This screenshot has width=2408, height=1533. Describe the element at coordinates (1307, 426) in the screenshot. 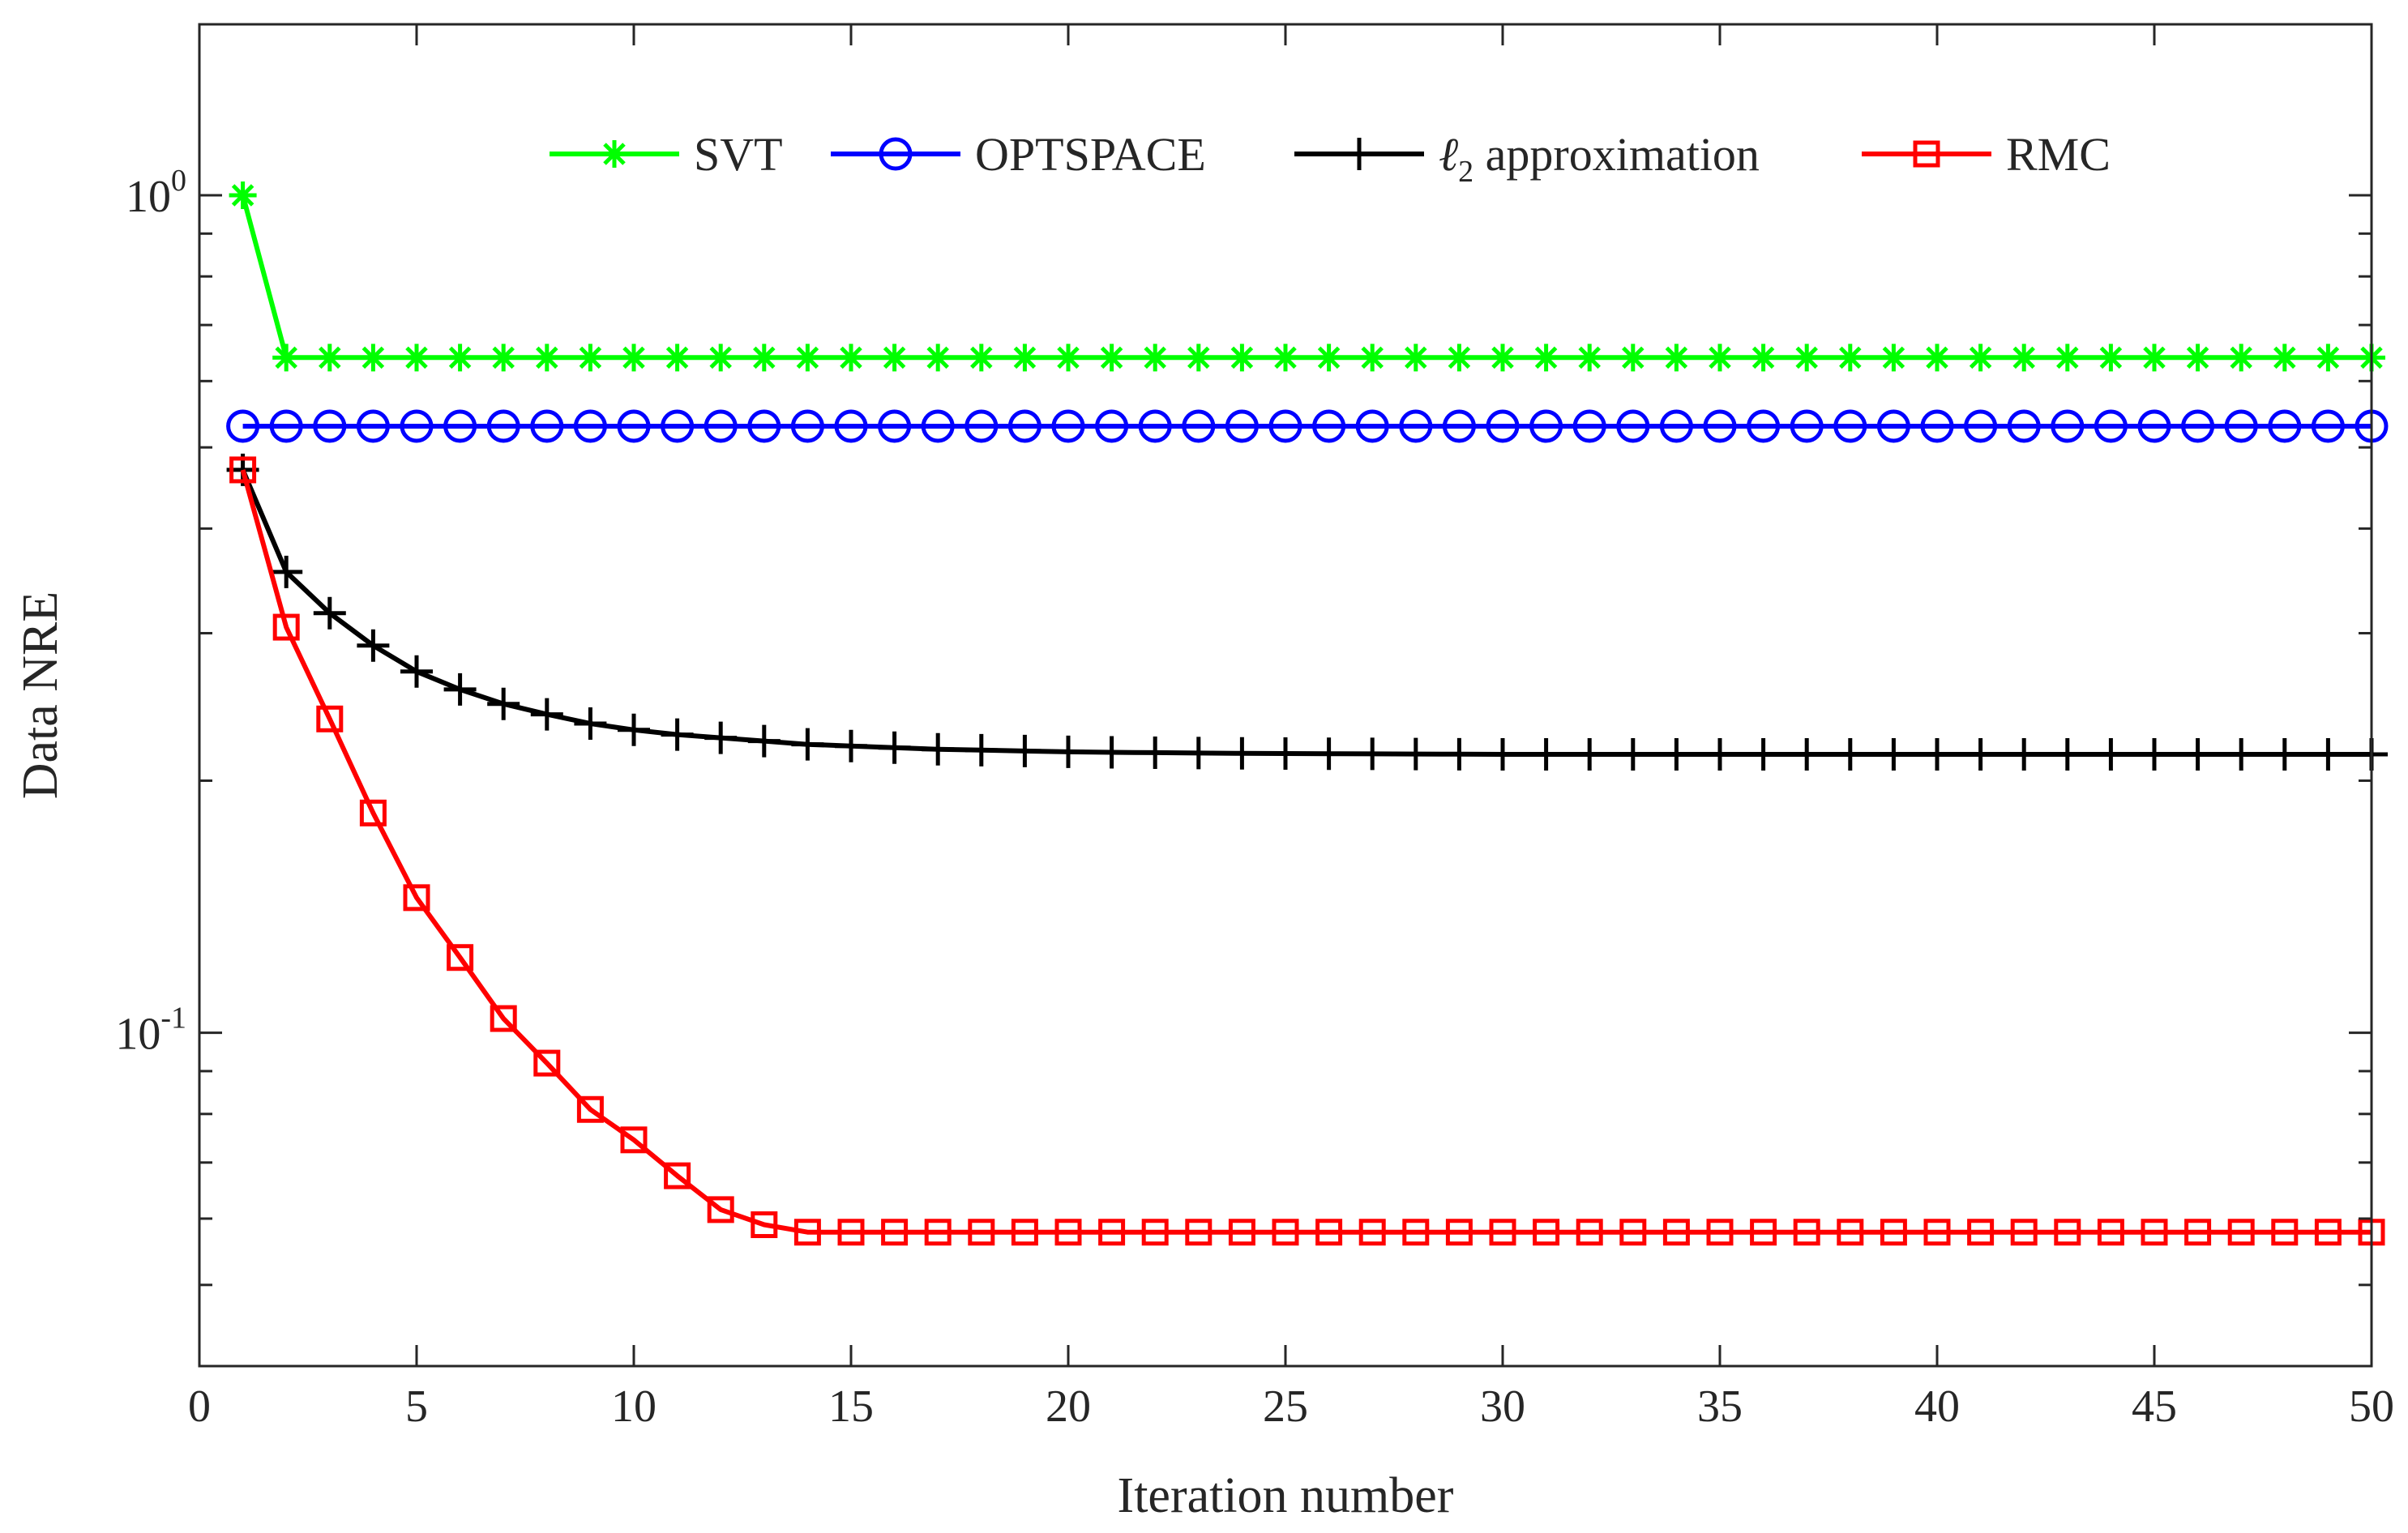

I see `series-circle` at that location.